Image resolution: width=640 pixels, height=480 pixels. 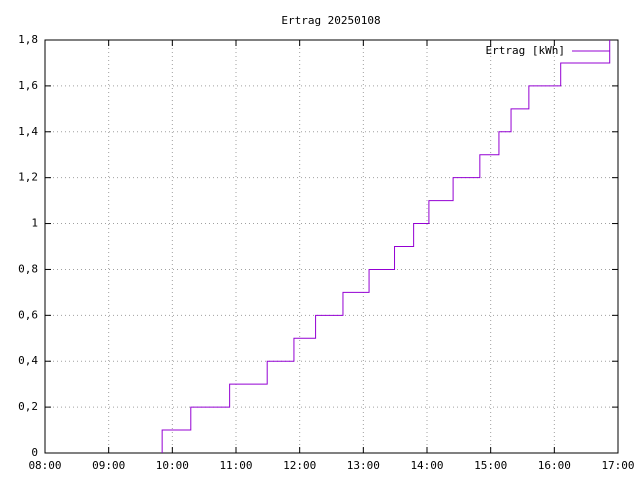 I want to click on x-tick-label: 10:00, so click(x=172, y=465).